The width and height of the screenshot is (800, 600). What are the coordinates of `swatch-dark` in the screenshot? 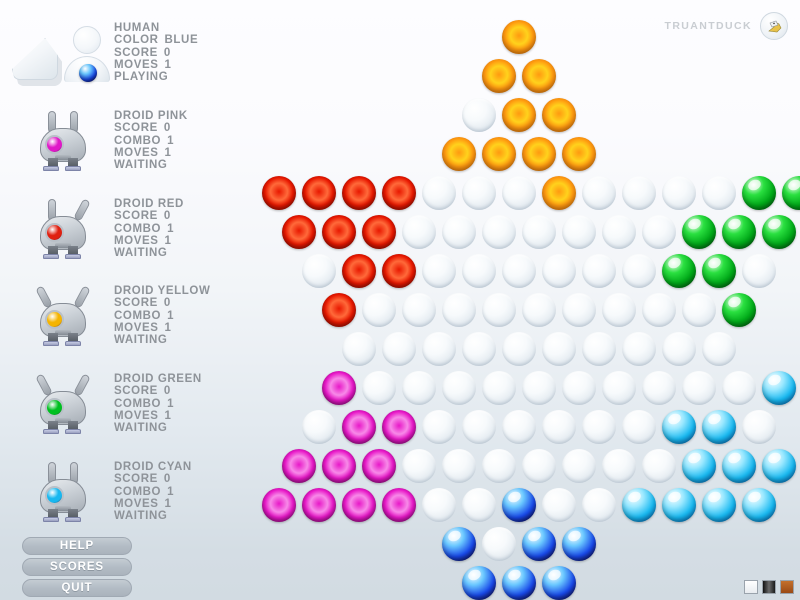 It's located at (769, 587).